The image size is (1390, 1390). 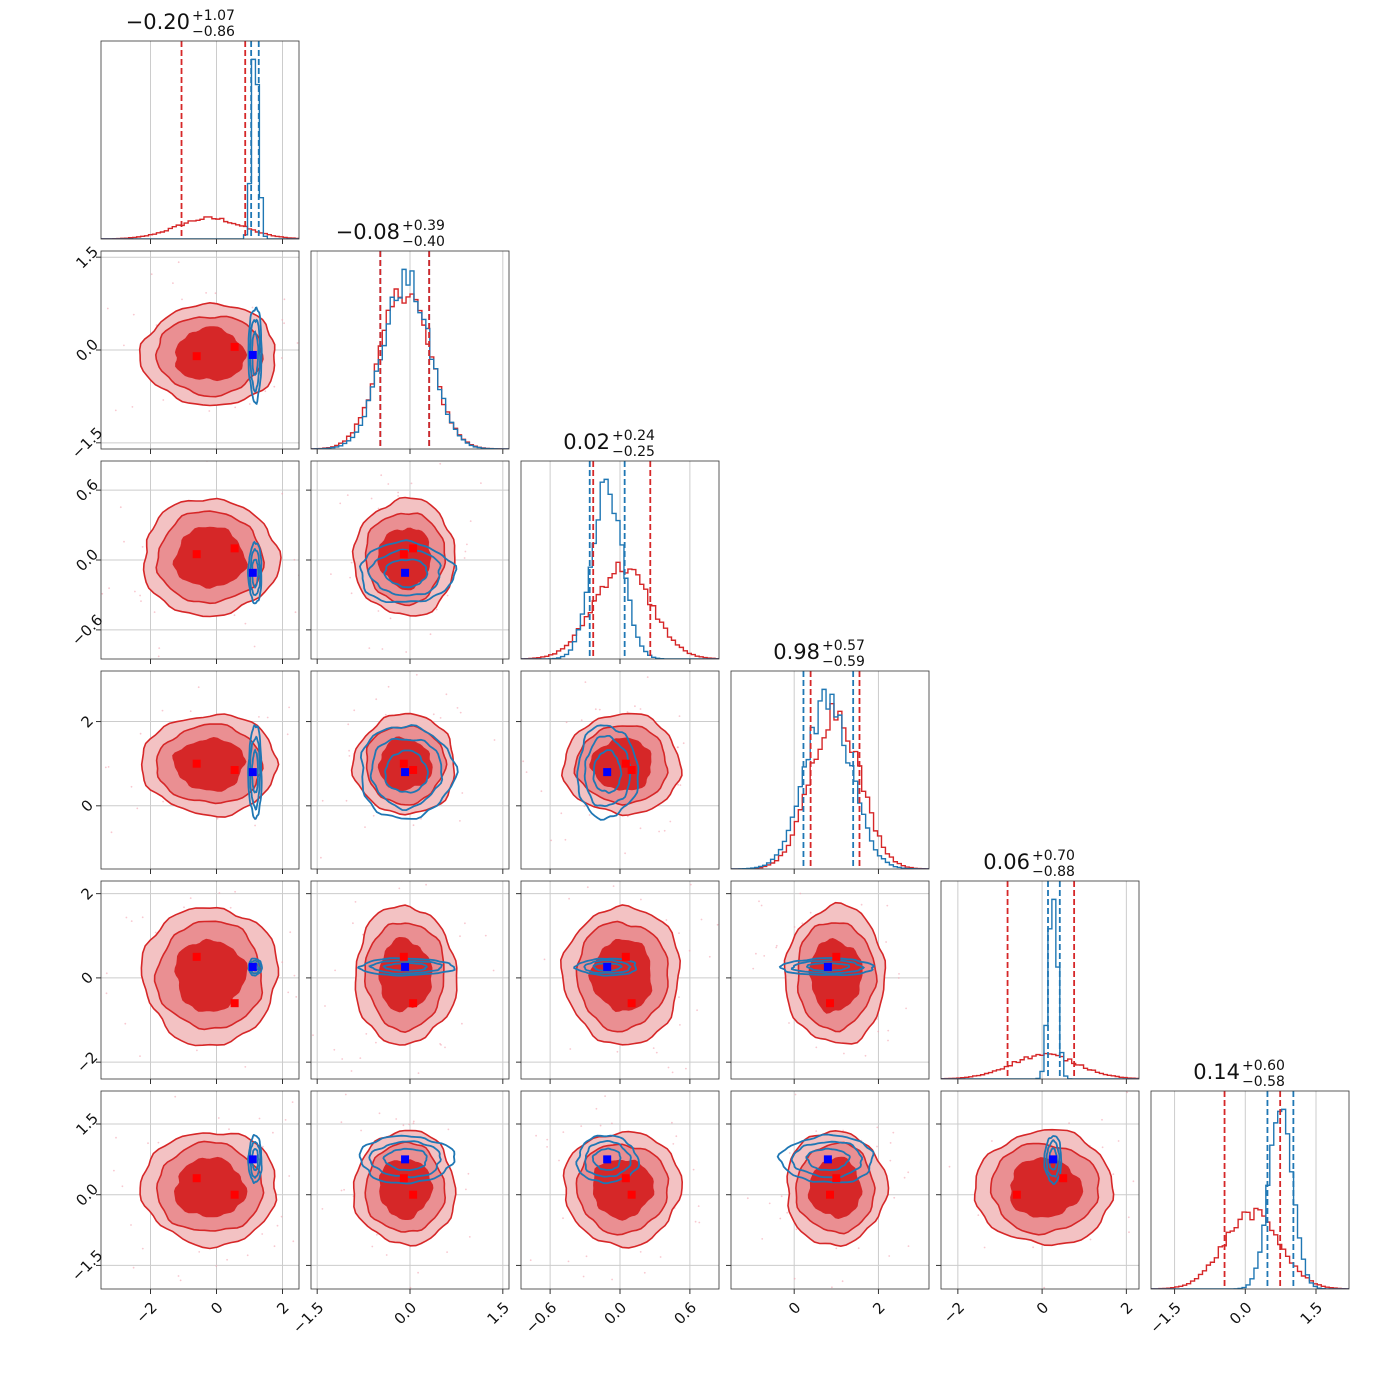 What do you see at coordinates (1250, 1190) in the screenshot?
I see `panel-frame` at bounding box center [1250, 1190].